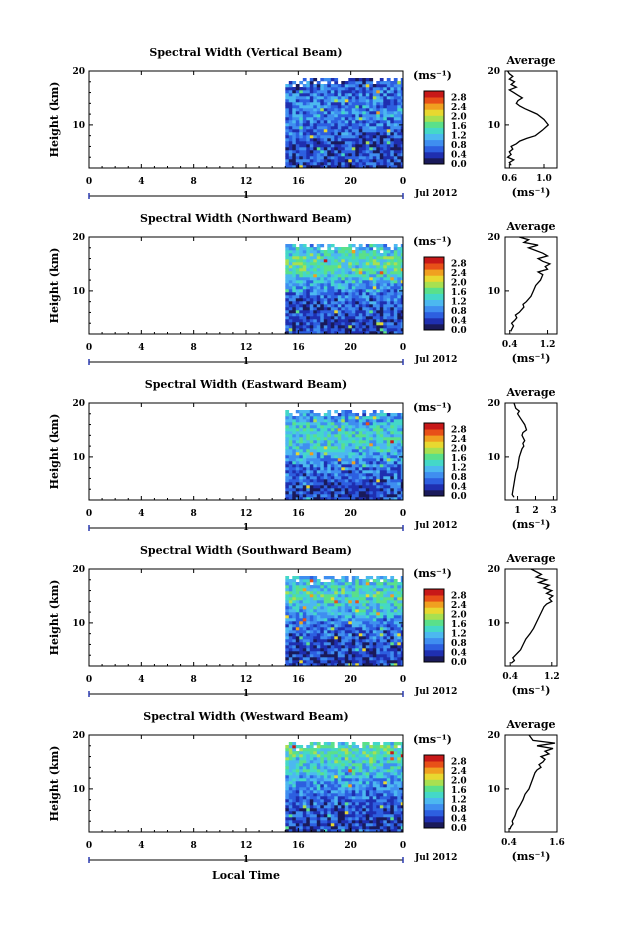 This screenshot has width=621, height=929. Describe the element at coordinates (246, 362) in the screenshot. I see `day-label: 1` at that location.